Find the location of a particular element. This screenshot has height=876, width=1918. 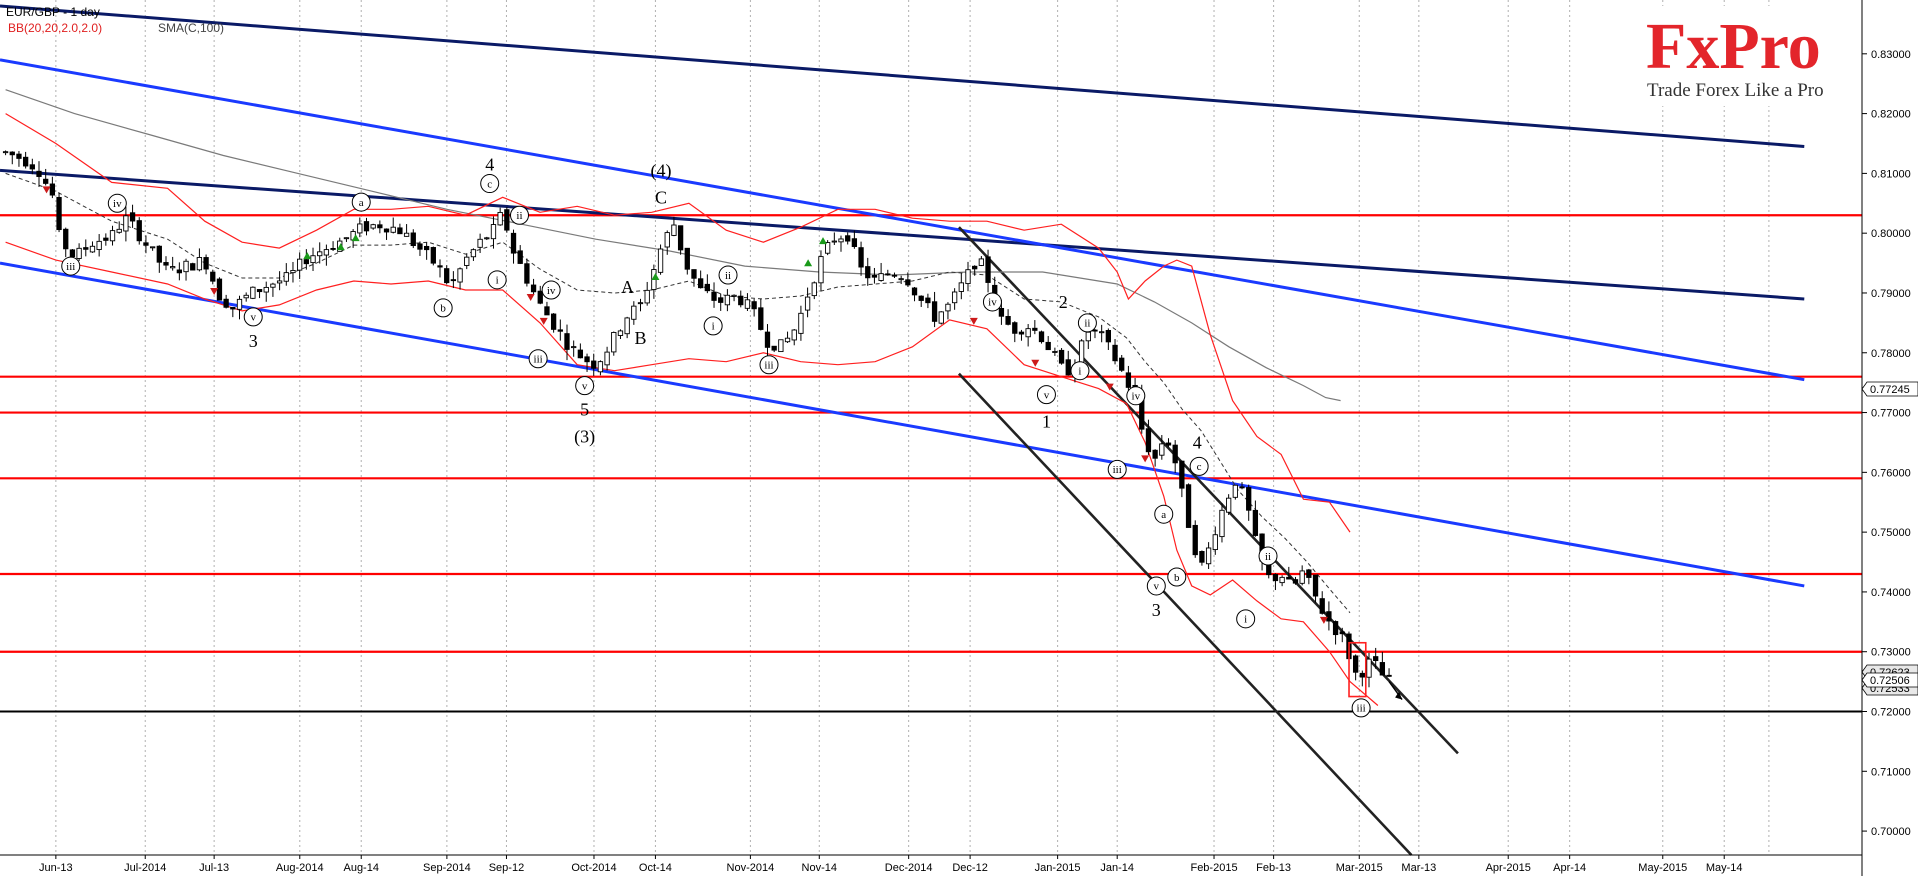

x-tick-label: May-2015 is located at coordinates (1662, 868).